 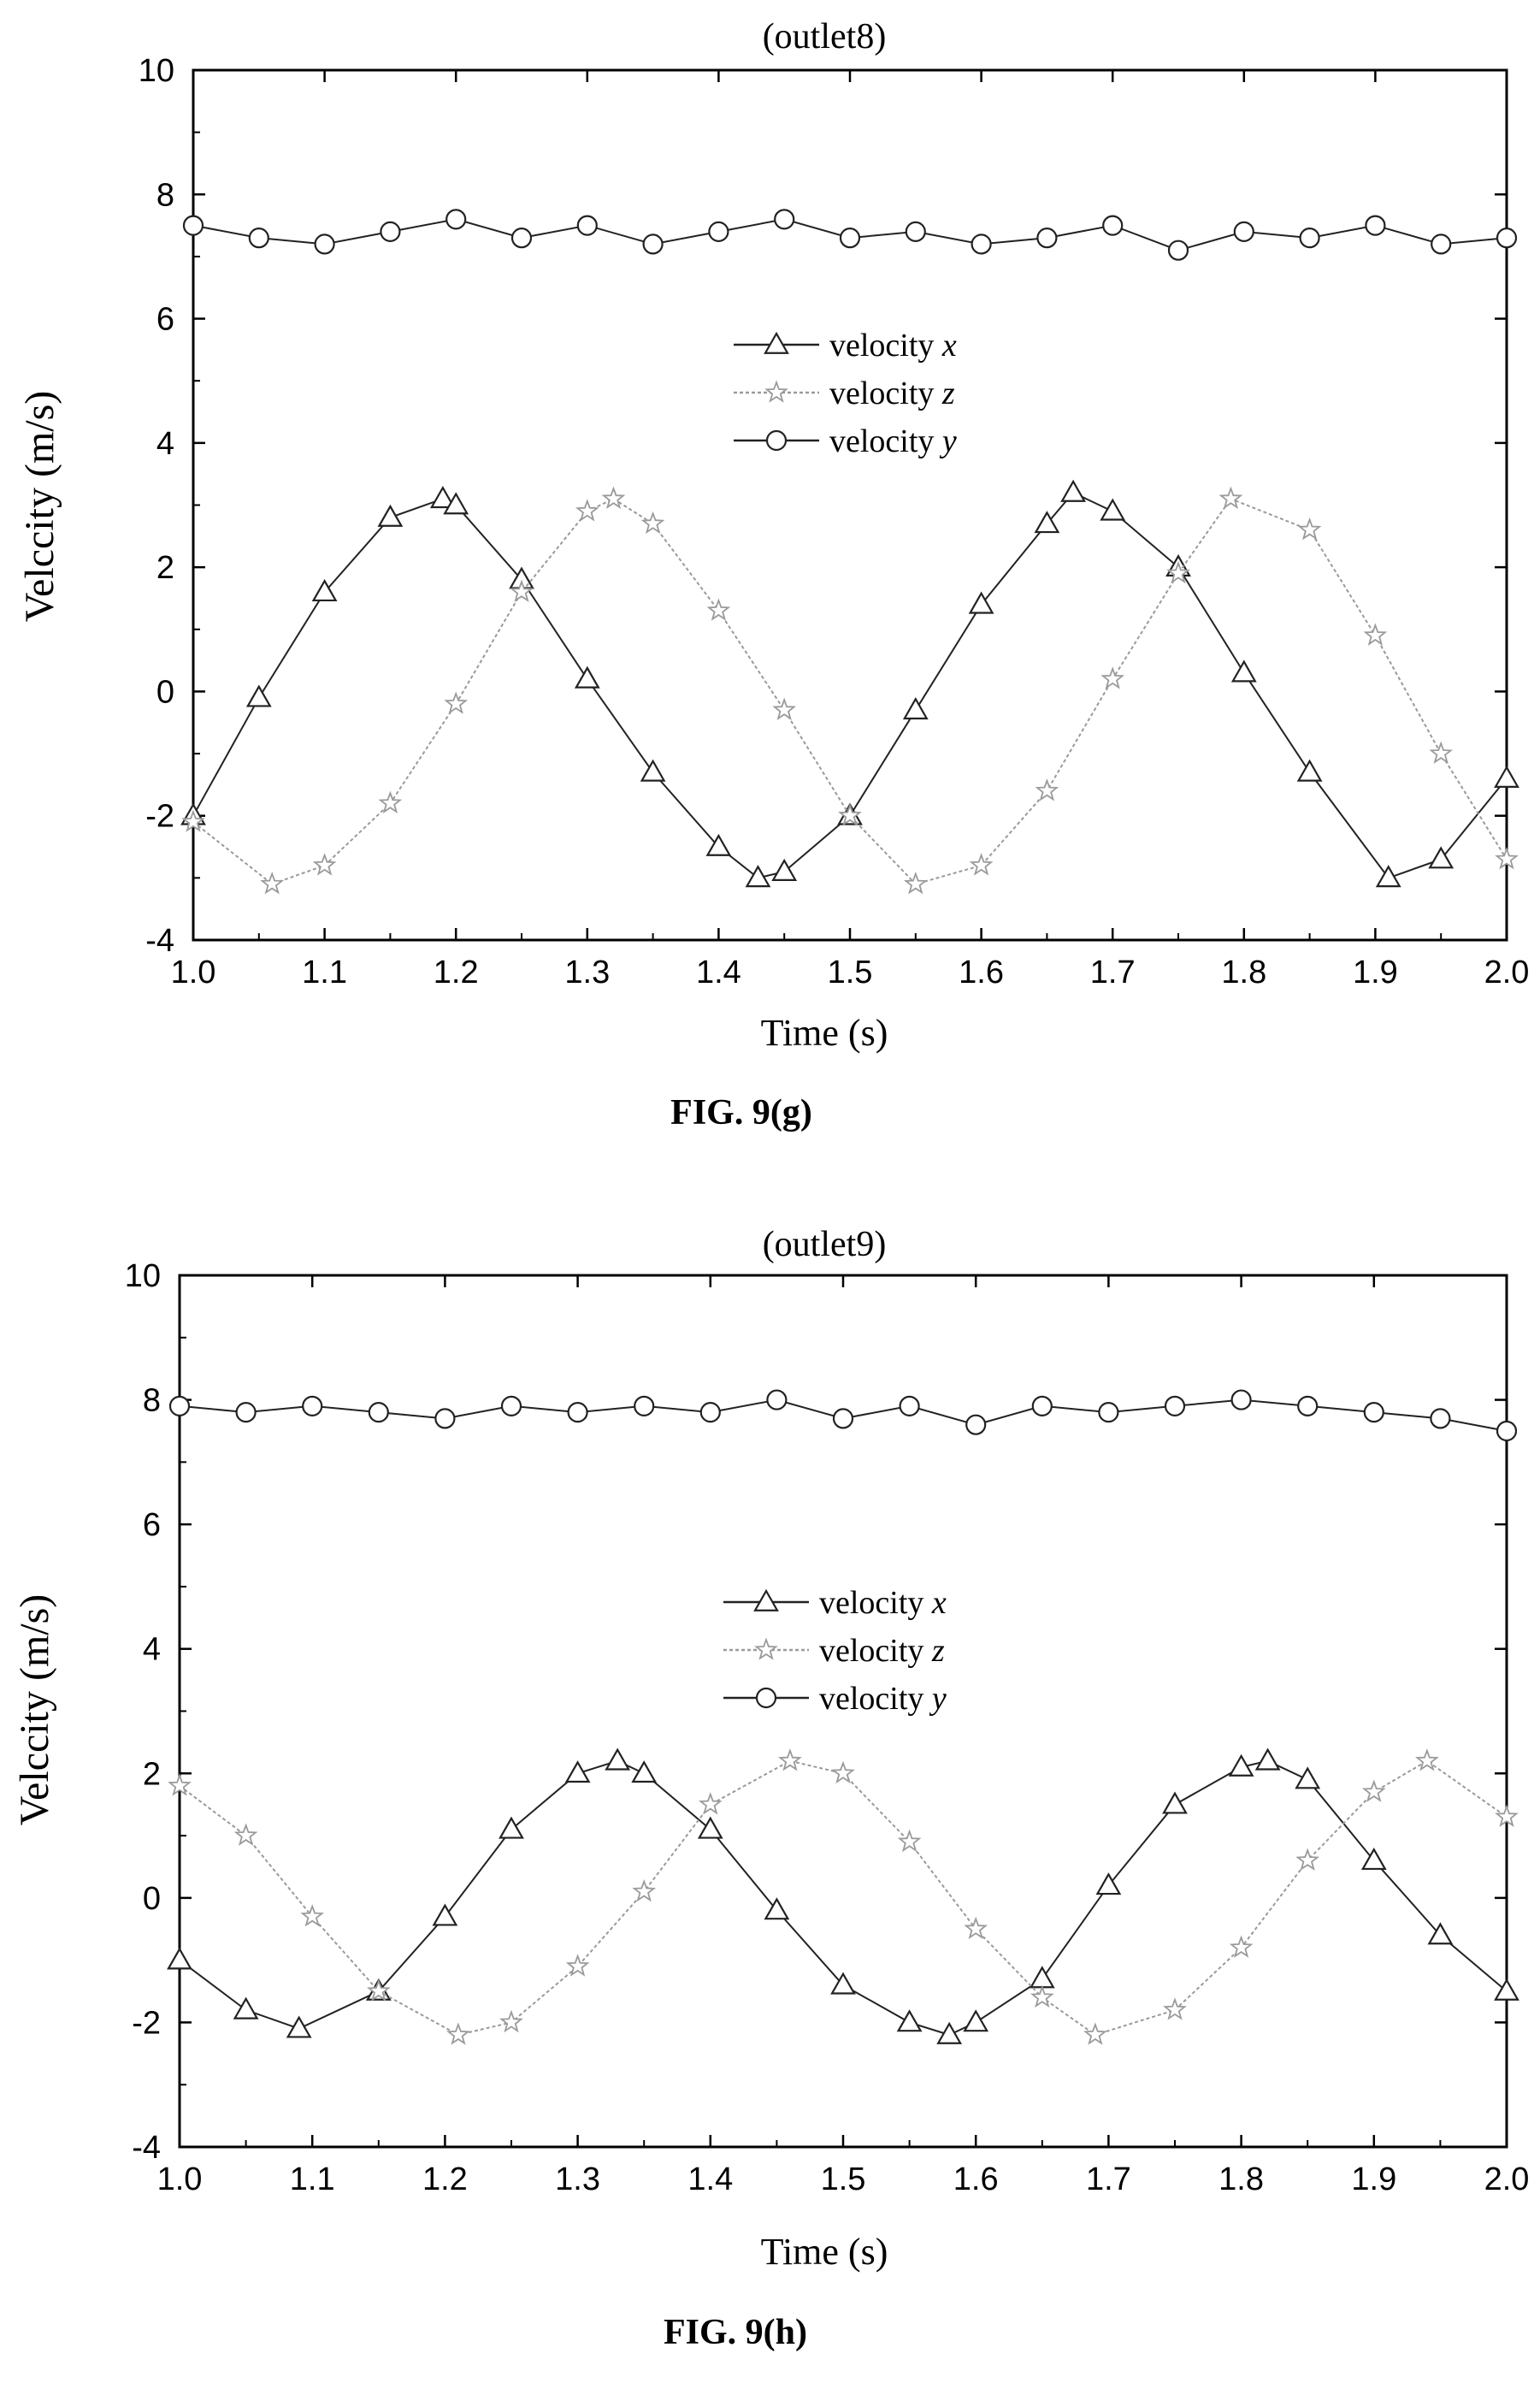 What do you see at coordinates (180, 2179) in the screenshot?
I see `x-tick-label: 1.0` at bounding box center [180, 2179].